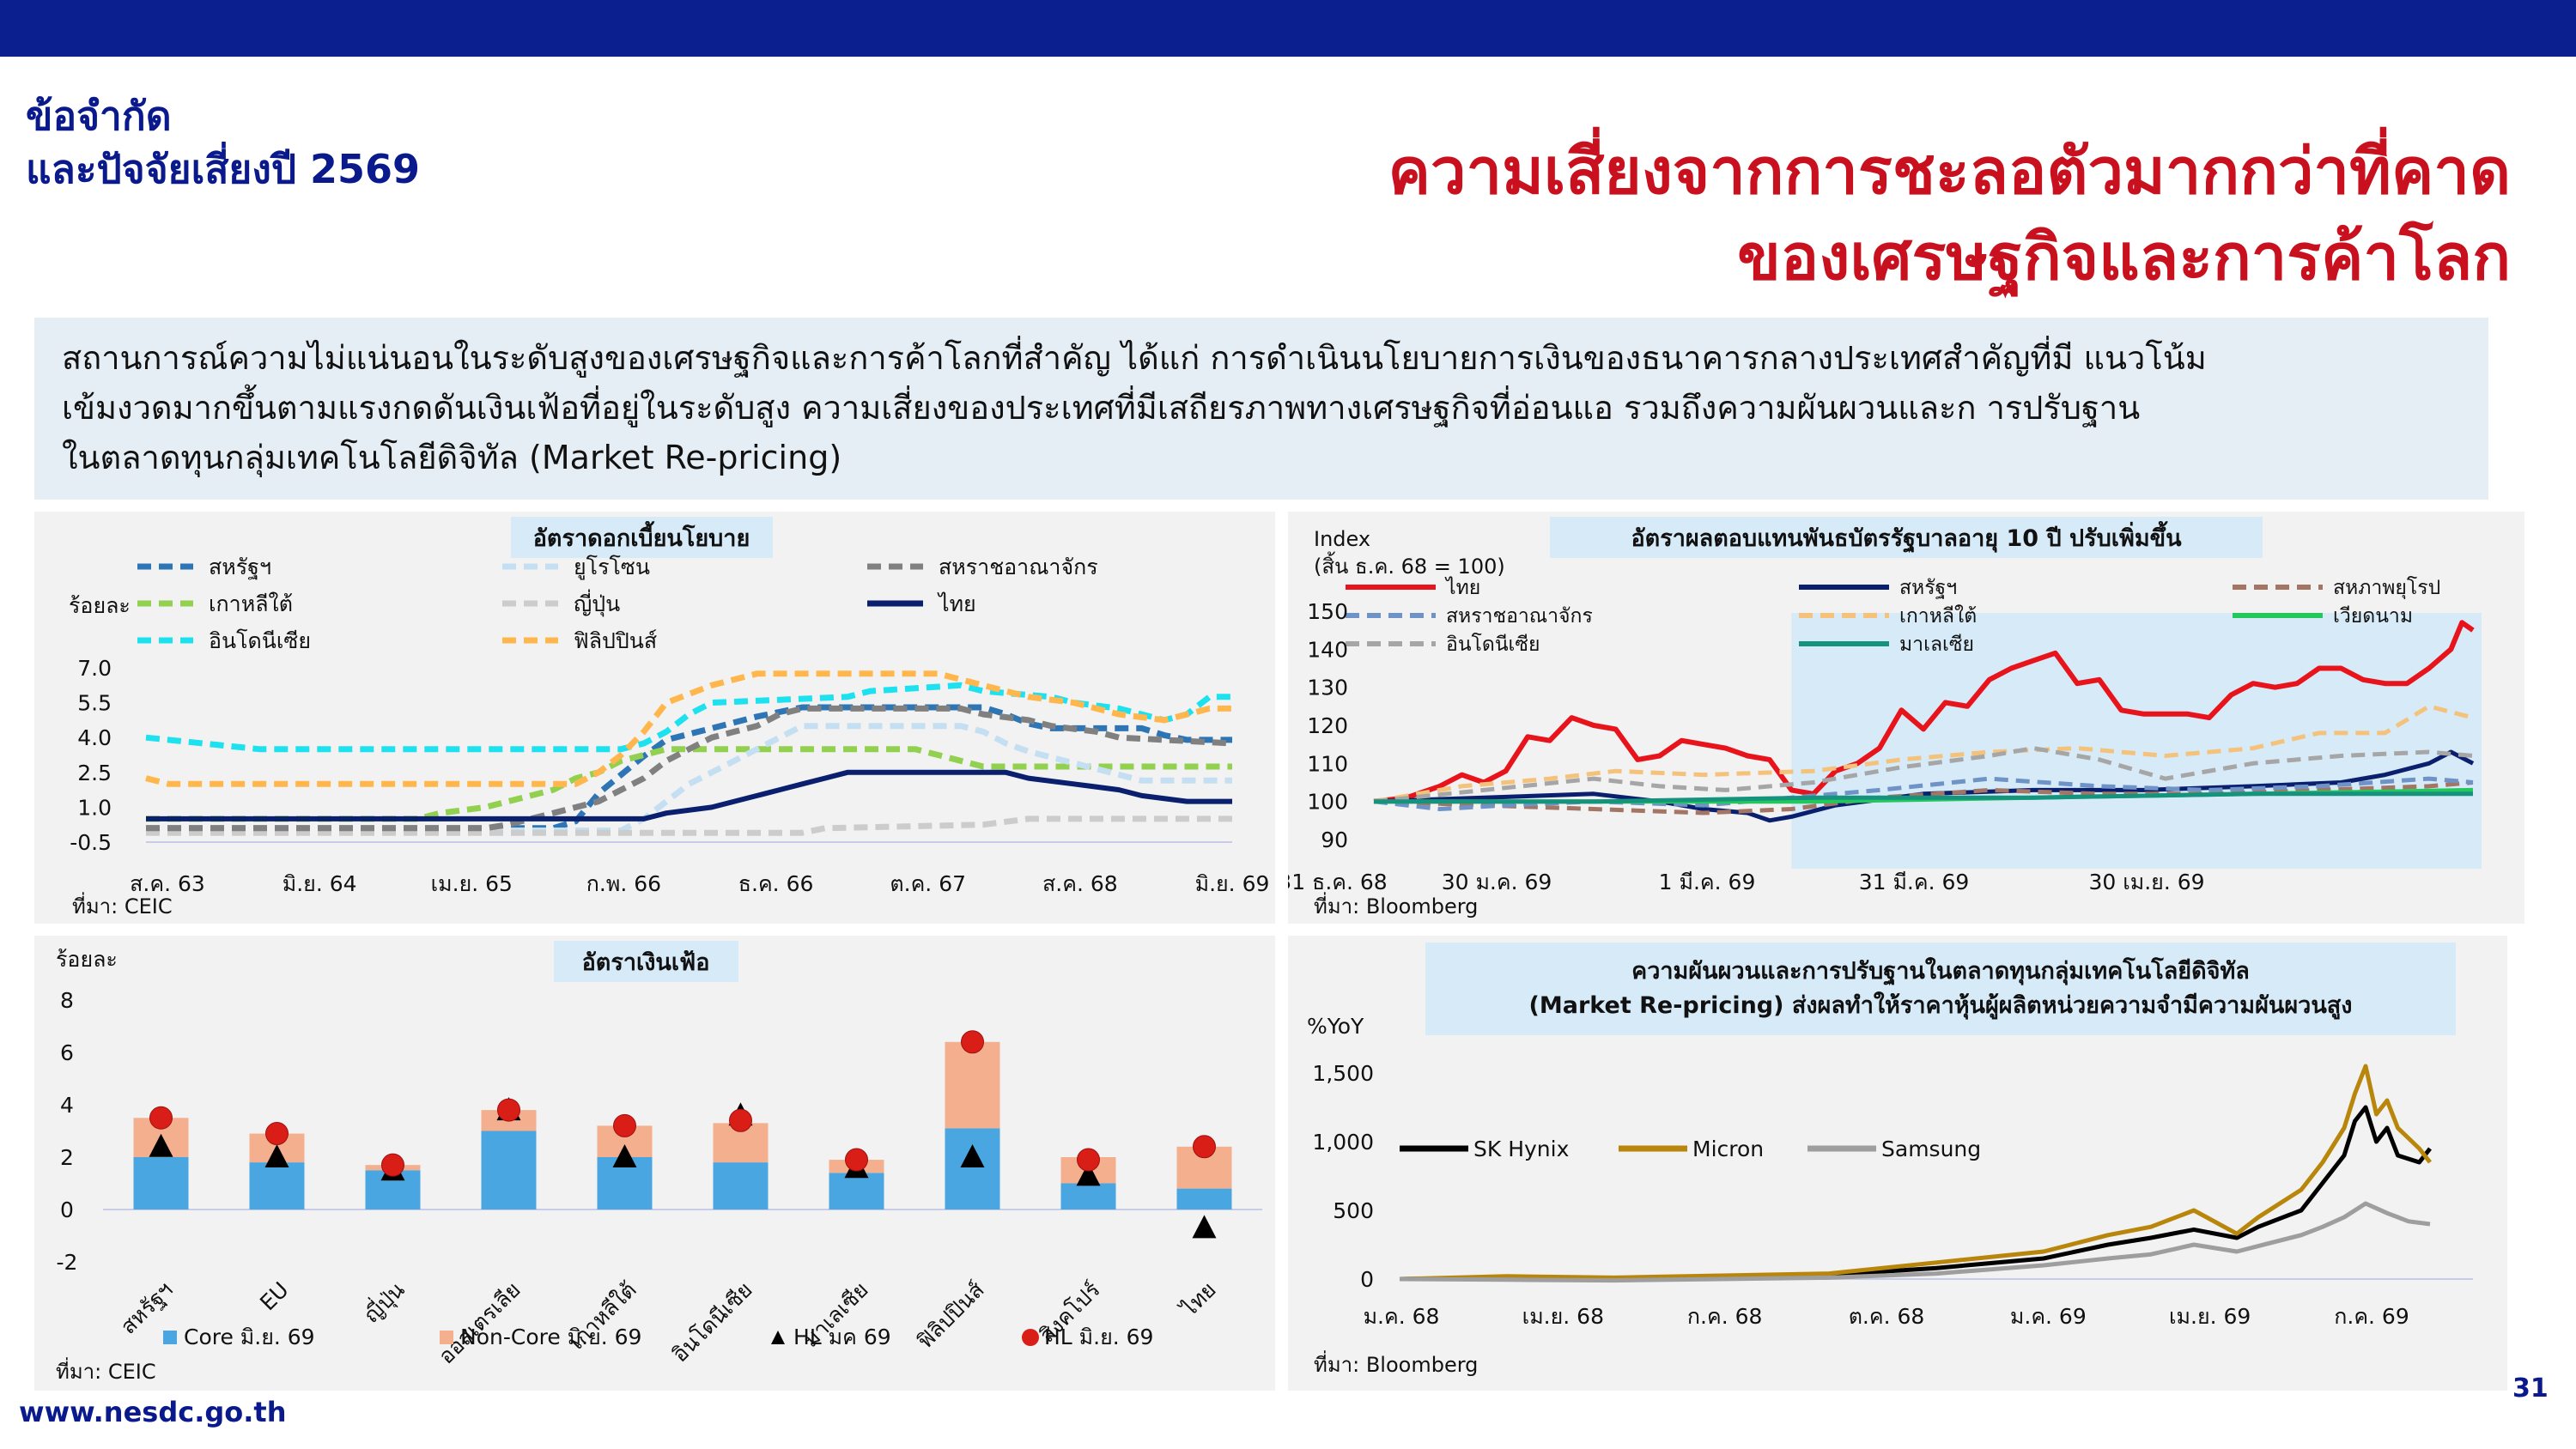 This screenshot has width=2576, height=1449. What do you see at coordinates (383, 1302) in the screenshot?
I see `category-label: ญี่ปุ่น` at bounding box center [383, 1302].